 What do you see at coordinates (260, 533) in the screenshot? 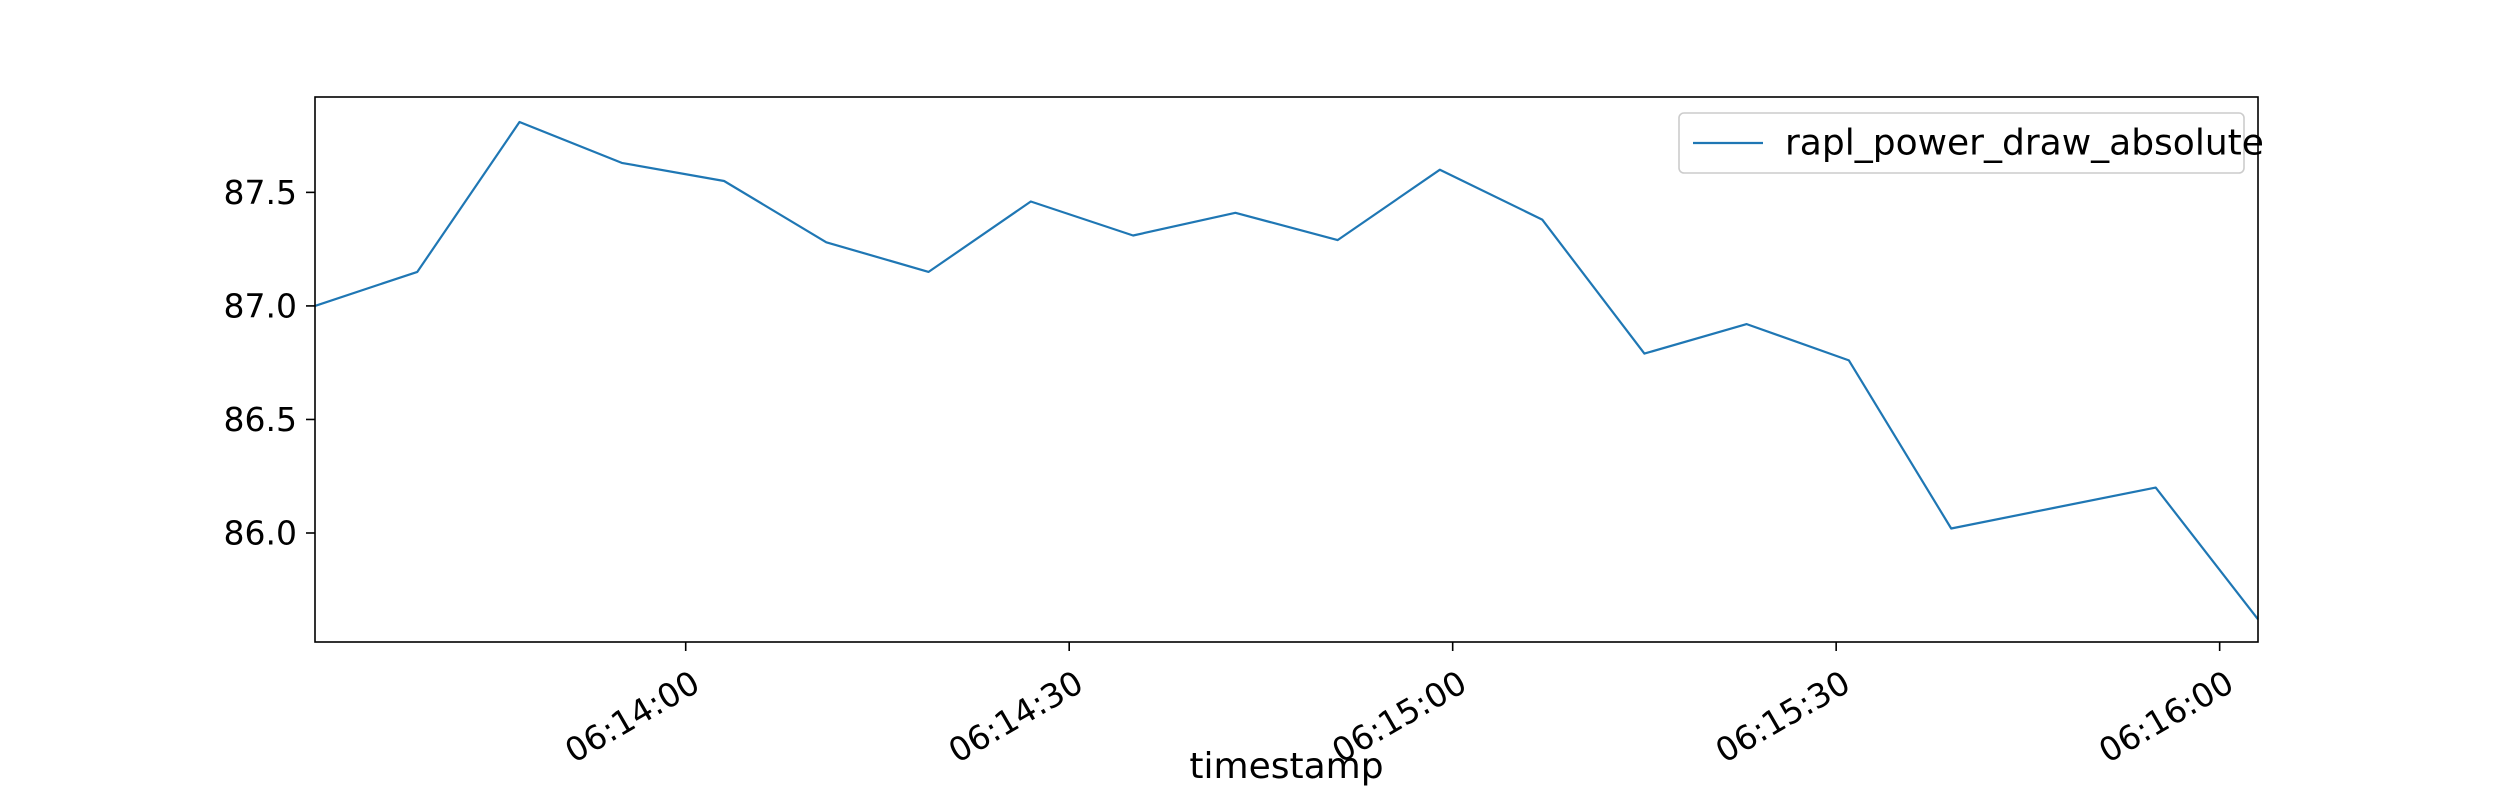
I see `y-tick-label: 86.0` at bounding box center [260, 533].